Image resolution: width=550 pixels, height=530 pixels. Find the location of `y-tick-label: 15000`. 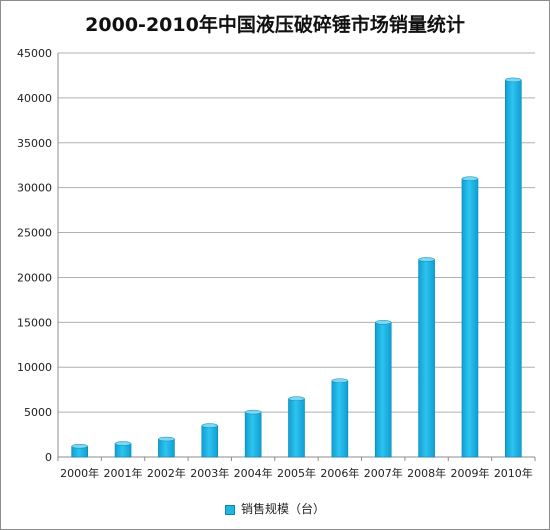

y-tick-label: 15000 is located at coordinates (34, 322).